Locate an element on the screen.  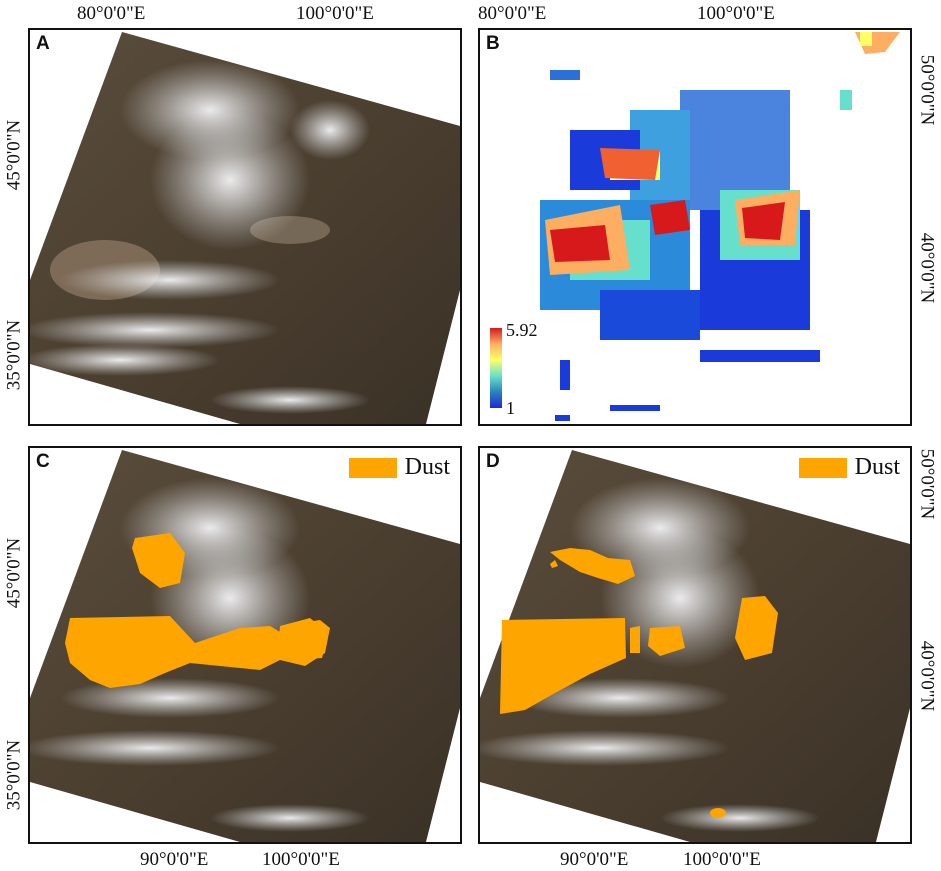
tick-top-100e-a: 100°0'0"E is located at coordinates (335, 13).